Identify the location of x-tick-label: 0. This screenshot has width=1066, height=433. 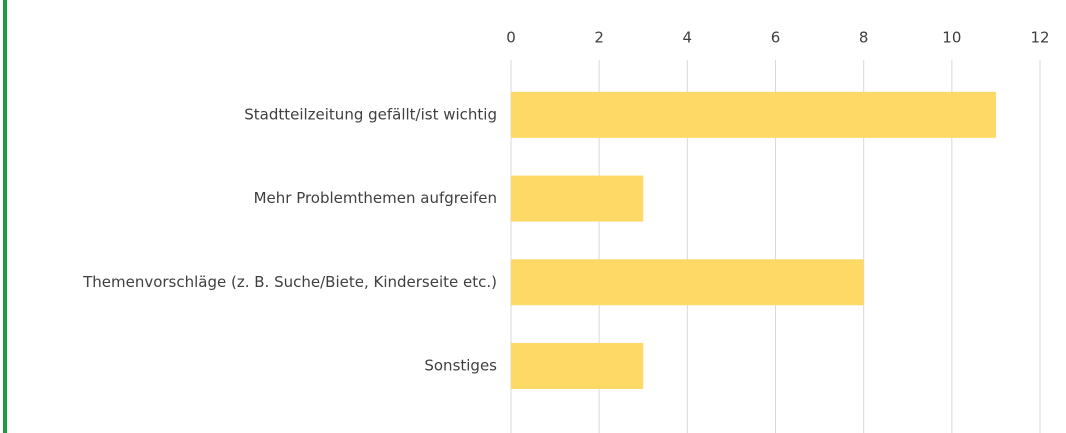
(511, 38).